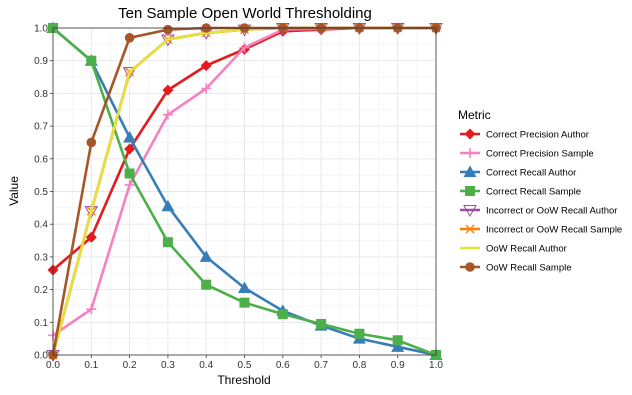  I want to click on legend-label: Incorrect or OoW Recall Author, so click(551, 211).